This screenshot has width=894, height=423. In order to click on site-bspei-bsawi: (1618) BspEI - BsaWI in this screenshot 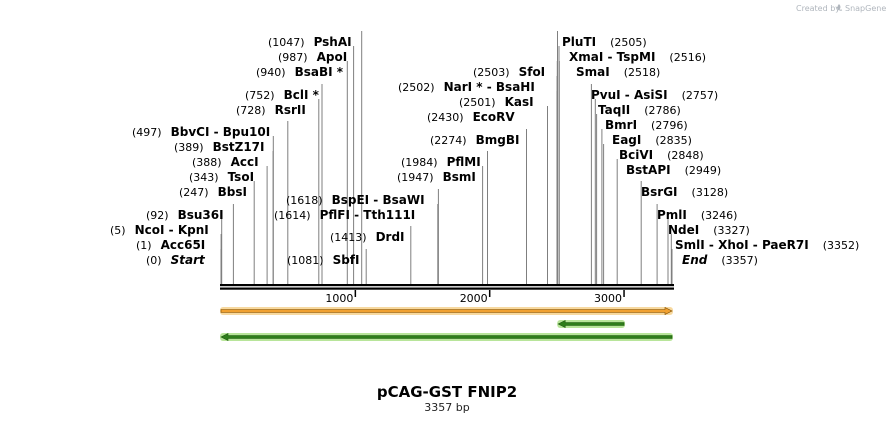, I will do `click(355, 200)`.